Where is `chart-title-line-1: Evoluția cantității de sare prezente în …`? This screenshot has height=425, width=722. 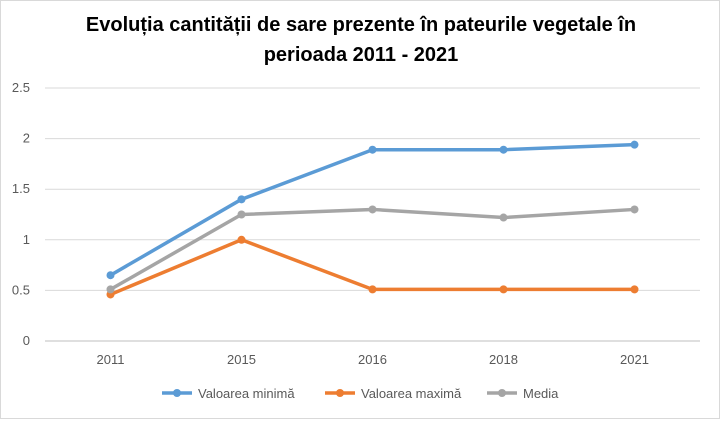 chart-title-line-1: Evoluția cantității de sare prezente în … is located at coordinates (361, 25).